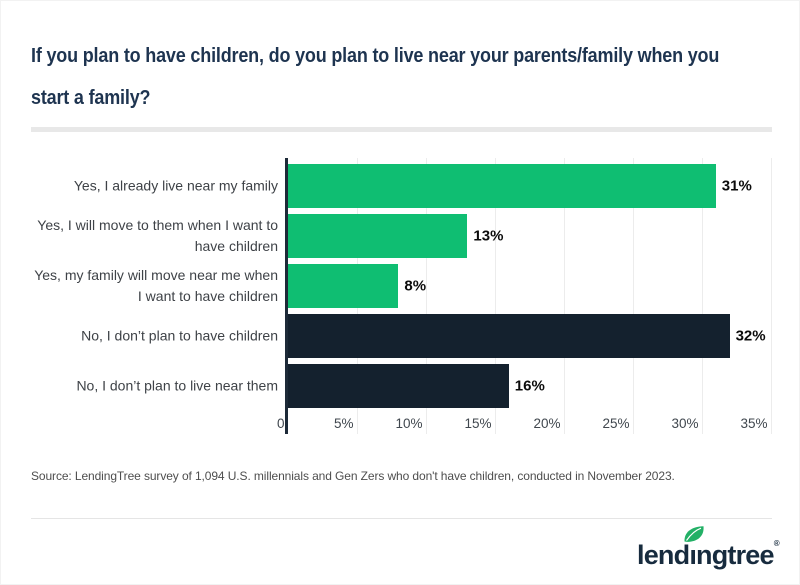  What do you see at coordinates (343, 423) in the screenshot?
I see `x-axis-tick-label: 5%` at bounding box center [343, 423].